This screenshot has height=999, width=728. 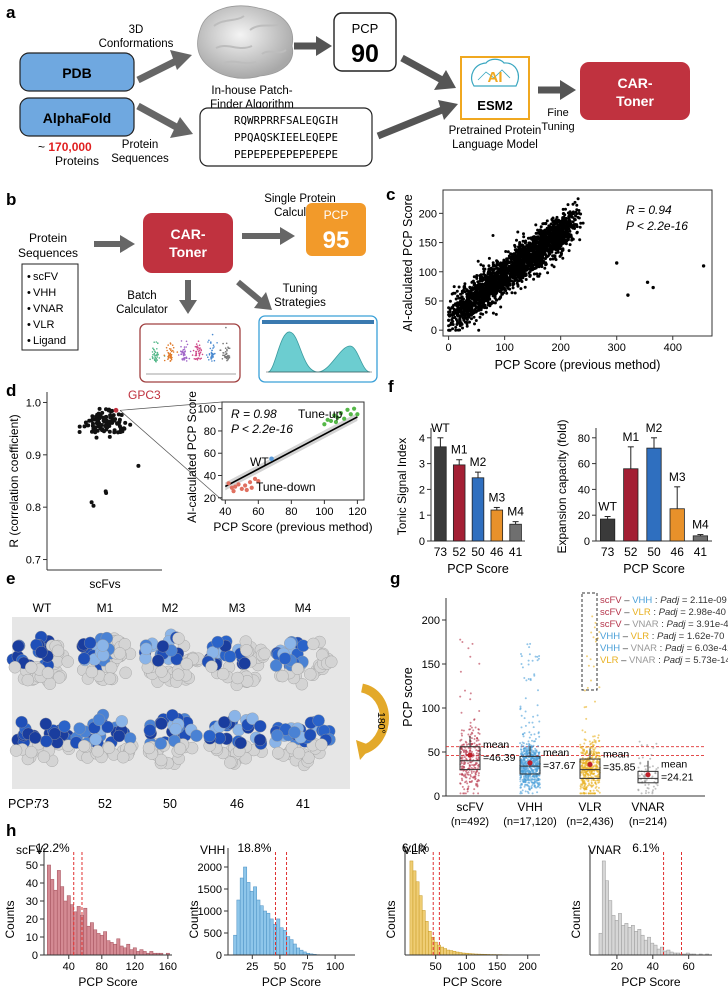 I want to click on pcp95-label: PCP, so click(x=336, y=215).